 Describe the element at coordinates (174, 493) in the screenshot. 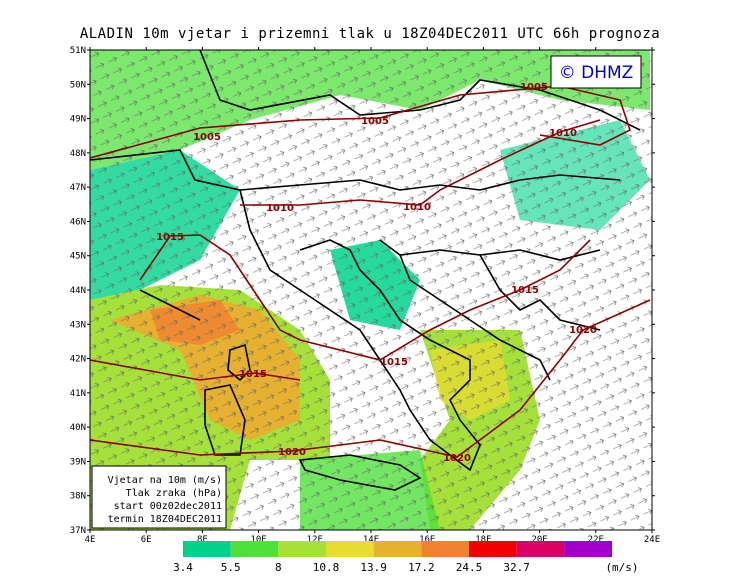

I see `info-line: Tlak zraka (hPa)` at that location.